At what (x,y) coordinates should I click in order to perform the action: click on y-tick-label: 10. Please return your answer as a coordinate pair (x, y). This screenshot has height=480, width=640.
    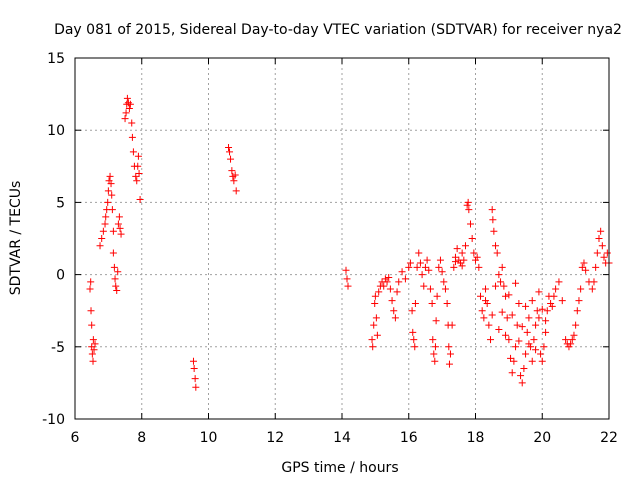
    Looking at the image, I should click on (56, 131).